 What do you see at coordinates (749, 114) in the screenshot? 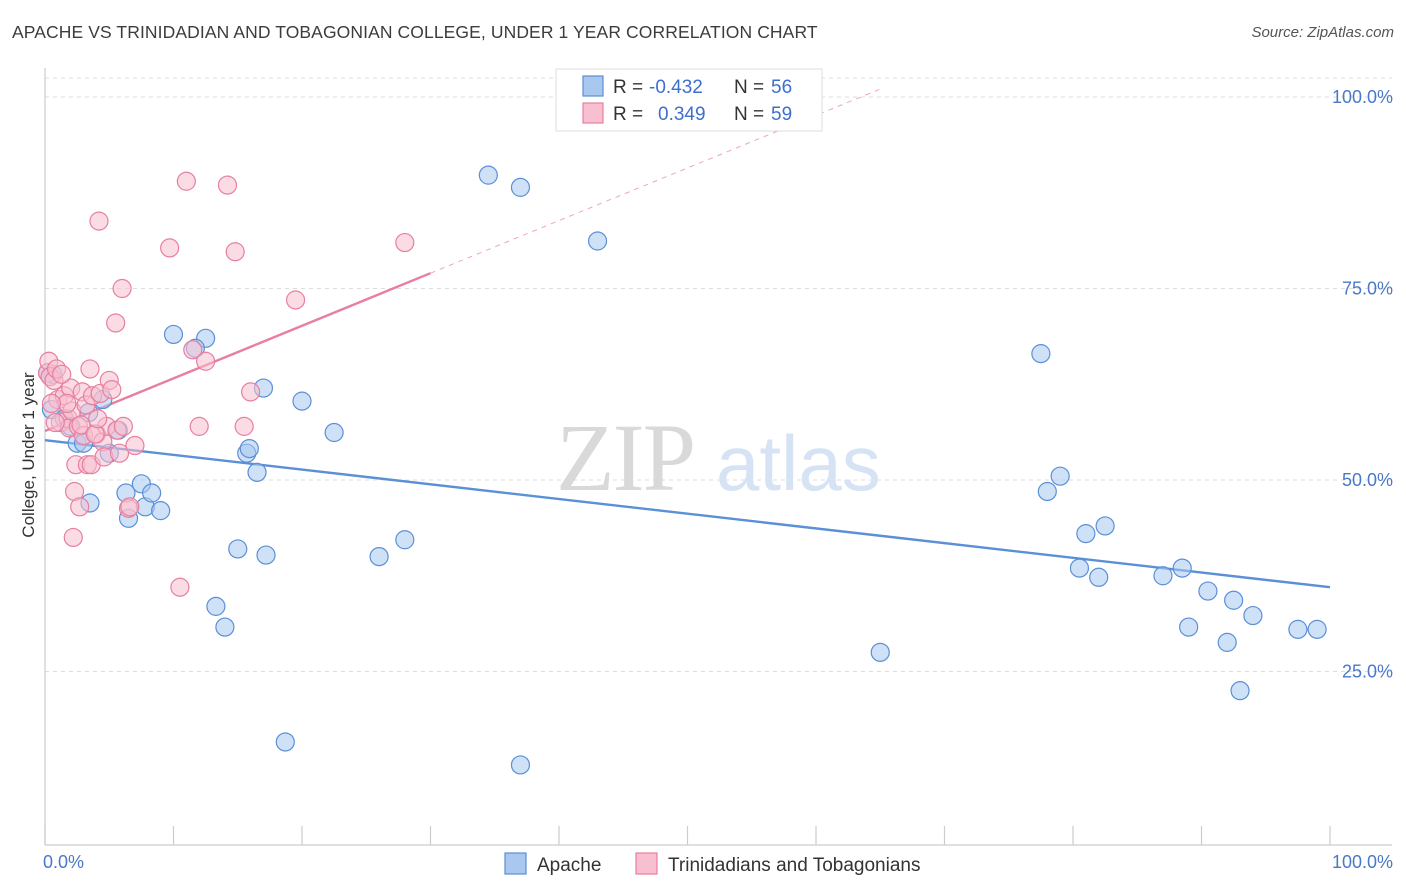
I see `legend-n-label-2: N =` at bounding box center [749, 114].